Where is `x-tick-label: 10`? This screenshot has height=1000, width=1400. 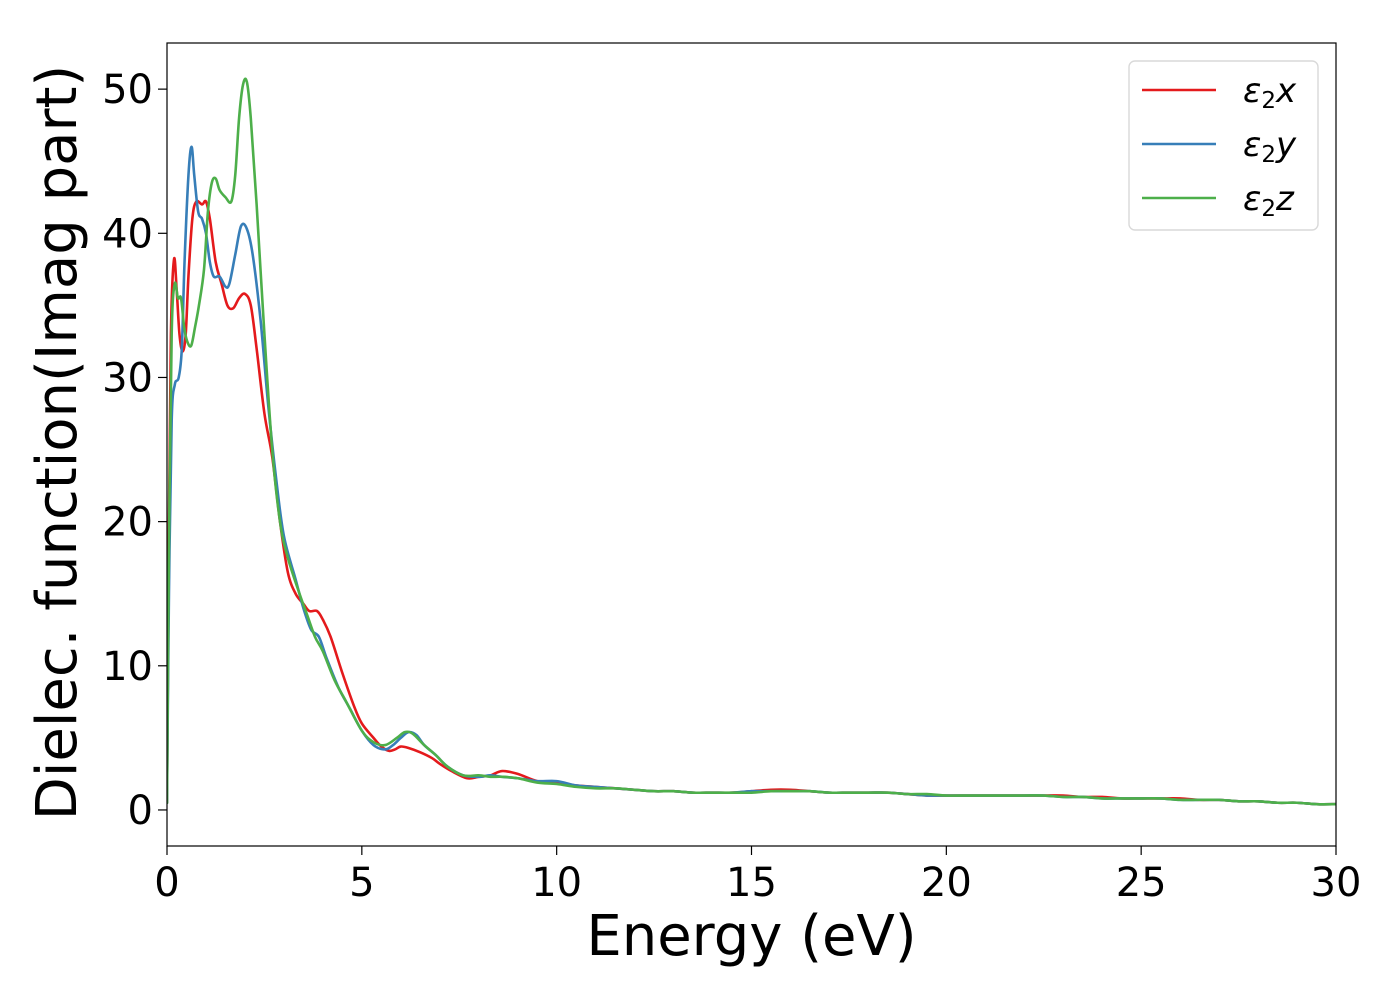
x-tick-label: 10 is located at coordinates (556, 883).